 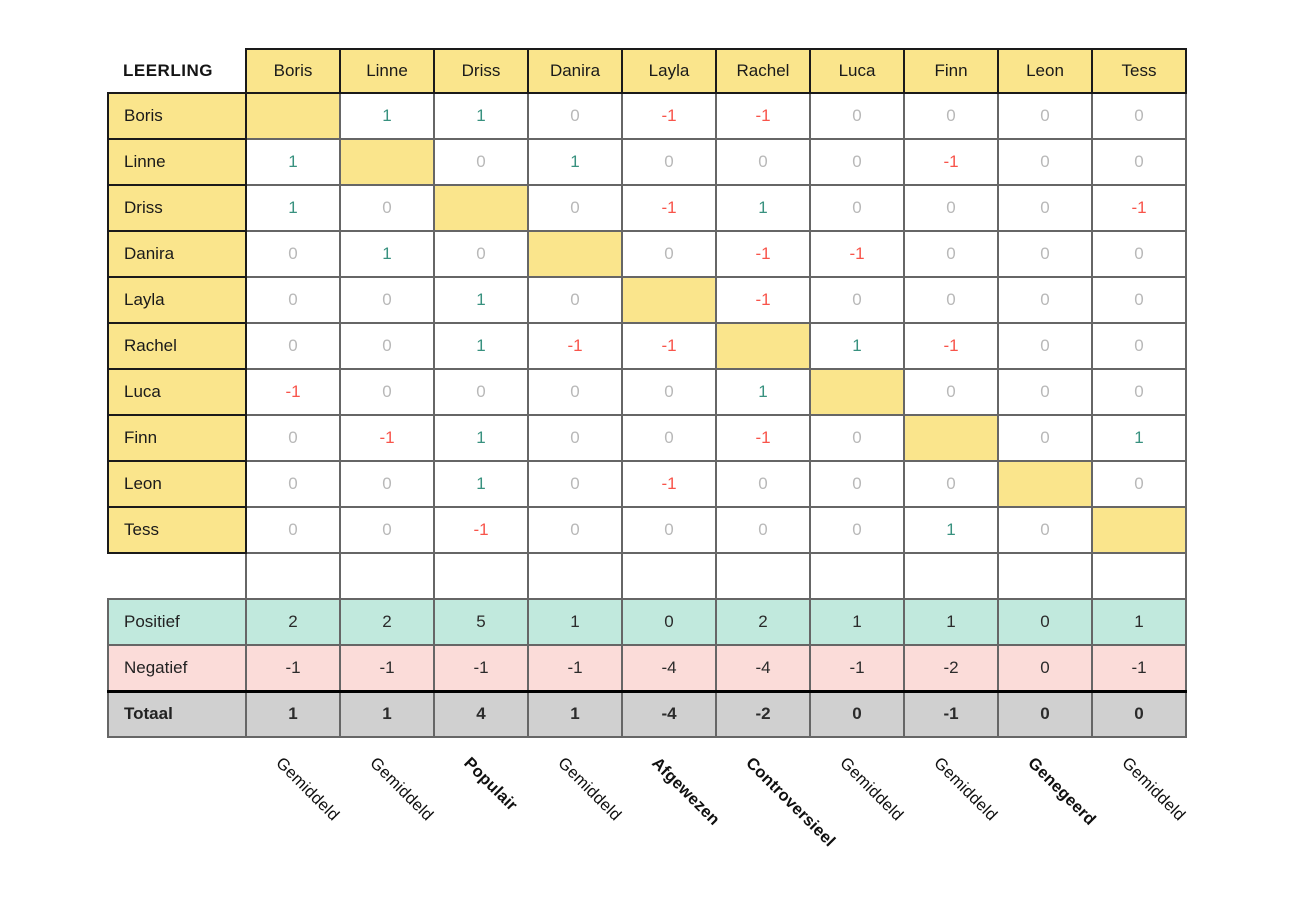 I want to click on spacer-row, so click(x=647, y=576).